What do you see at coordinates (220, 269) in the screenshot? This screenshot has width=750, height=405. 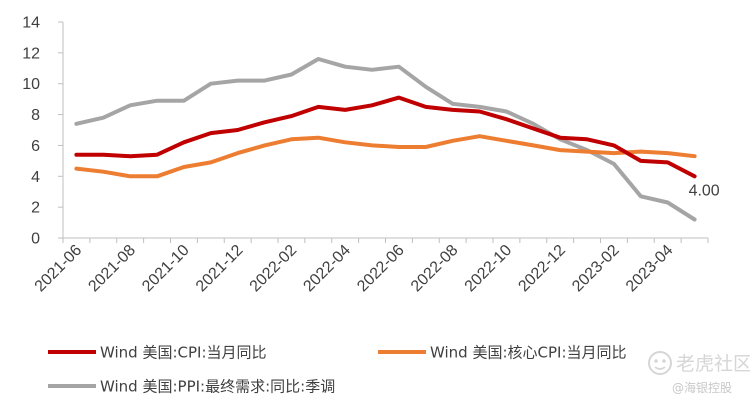 I see `x-tick-label: 2021-12` at bounding box center [220, 269].